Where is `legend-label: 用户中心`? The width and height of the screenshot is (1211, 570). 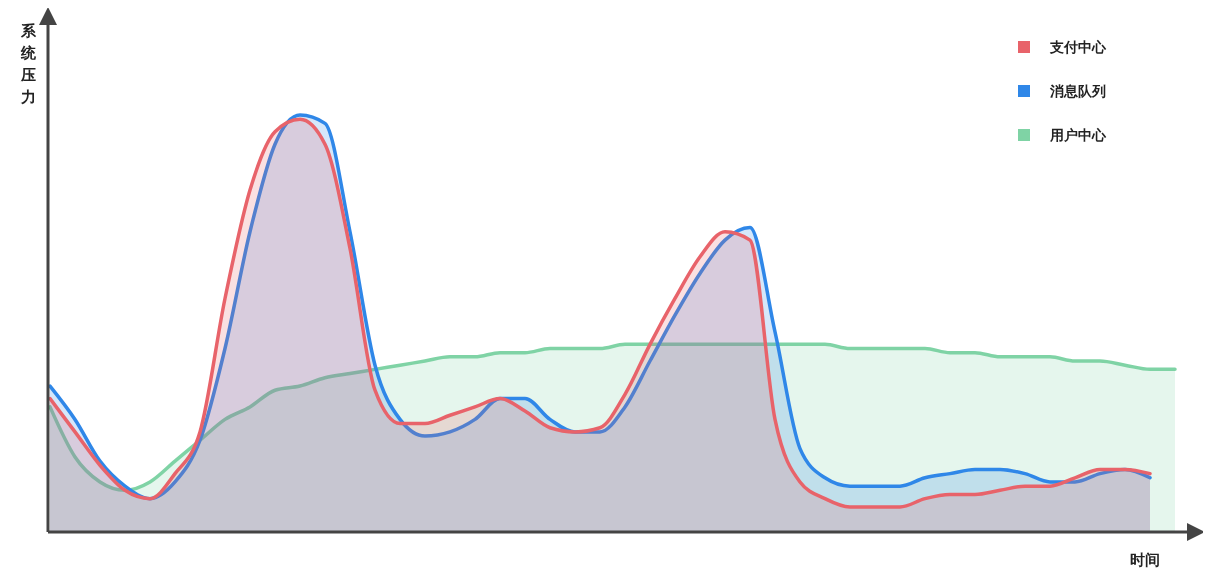
legend-label: 用户中心 is located at coordinates (1078, 135).